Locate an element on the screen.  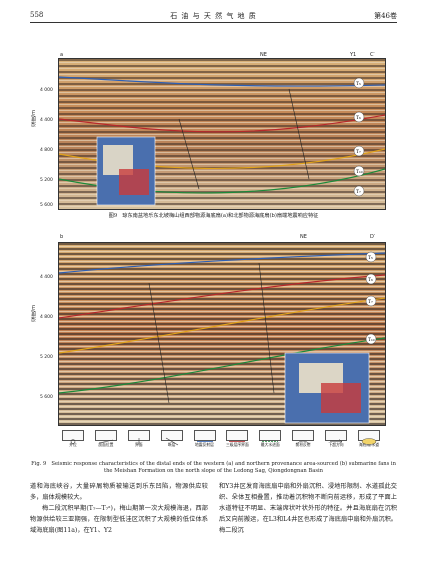
fig-b-y-tick: 4 800 is located at coordinates (46, 317).